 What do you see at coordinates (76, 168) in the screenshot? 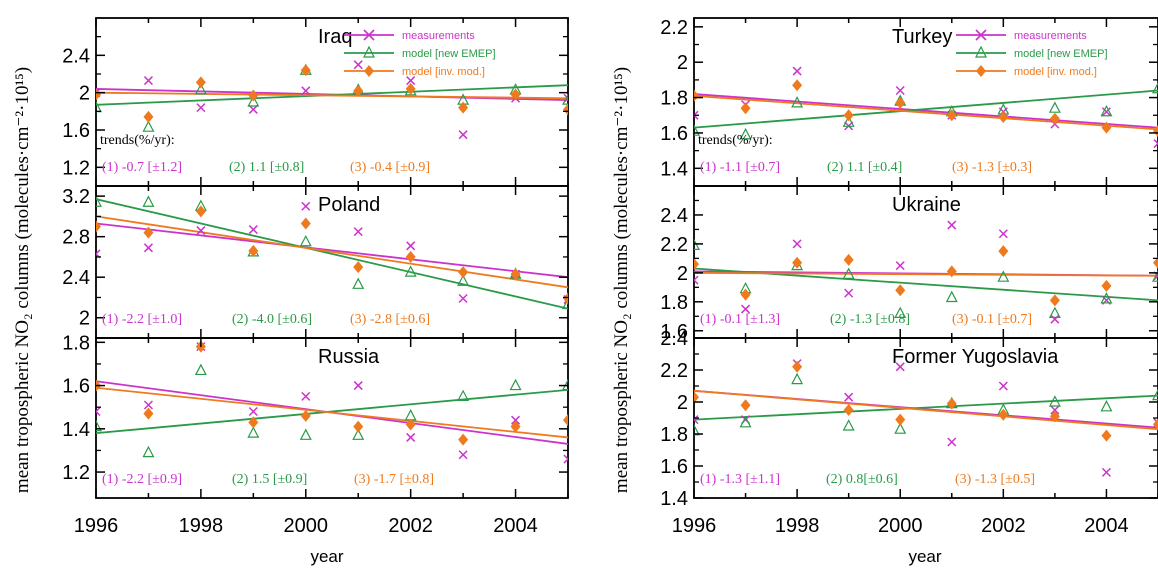
I see `y-tick-label: 1.2` at bounding box center [76, 168].